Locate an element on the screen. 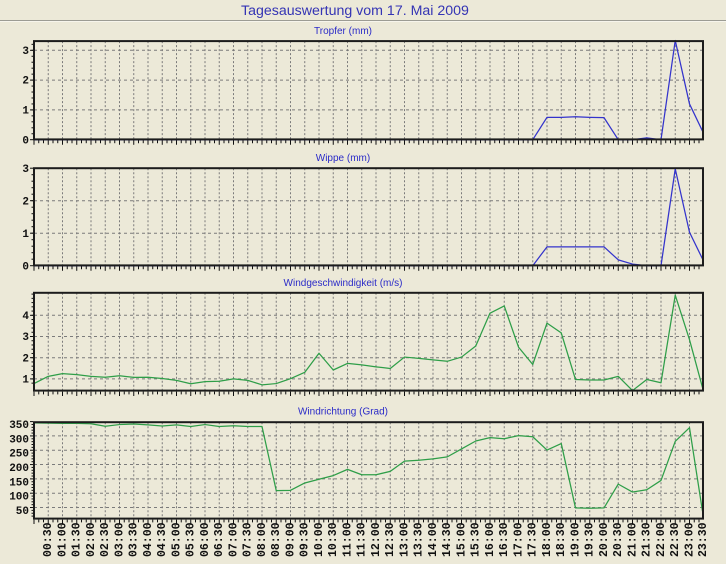 Image resolution: width=726 pixels, height=564 pixels. svg-text: 12:00 is located at coordinates (376, 539).